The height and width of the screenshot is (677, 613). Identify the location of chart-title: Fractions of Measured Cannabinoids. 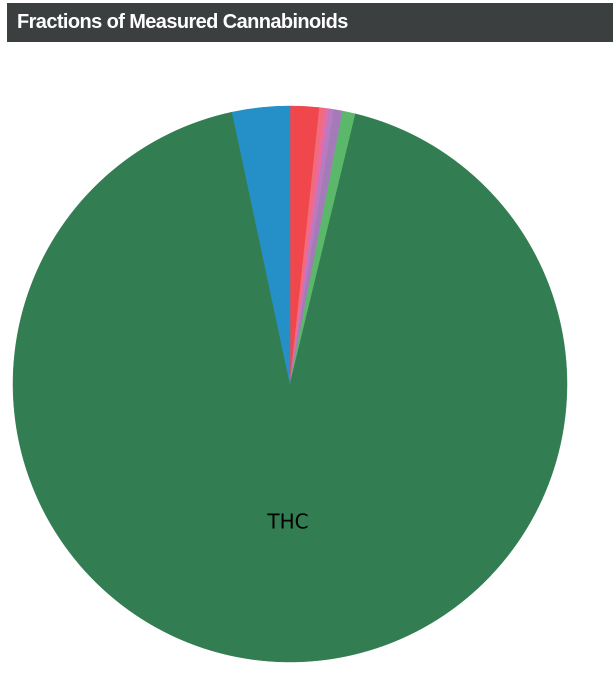
(182, 22).